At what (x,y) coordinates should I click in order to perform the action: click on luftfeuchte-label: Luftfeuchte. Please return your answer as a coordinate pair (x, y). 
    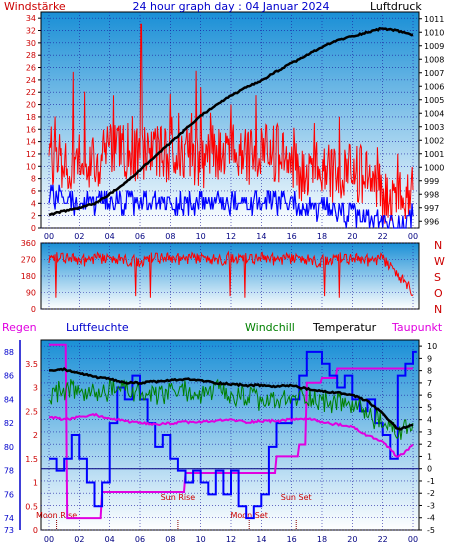
    Looking at the image, I should click on (97, 327).